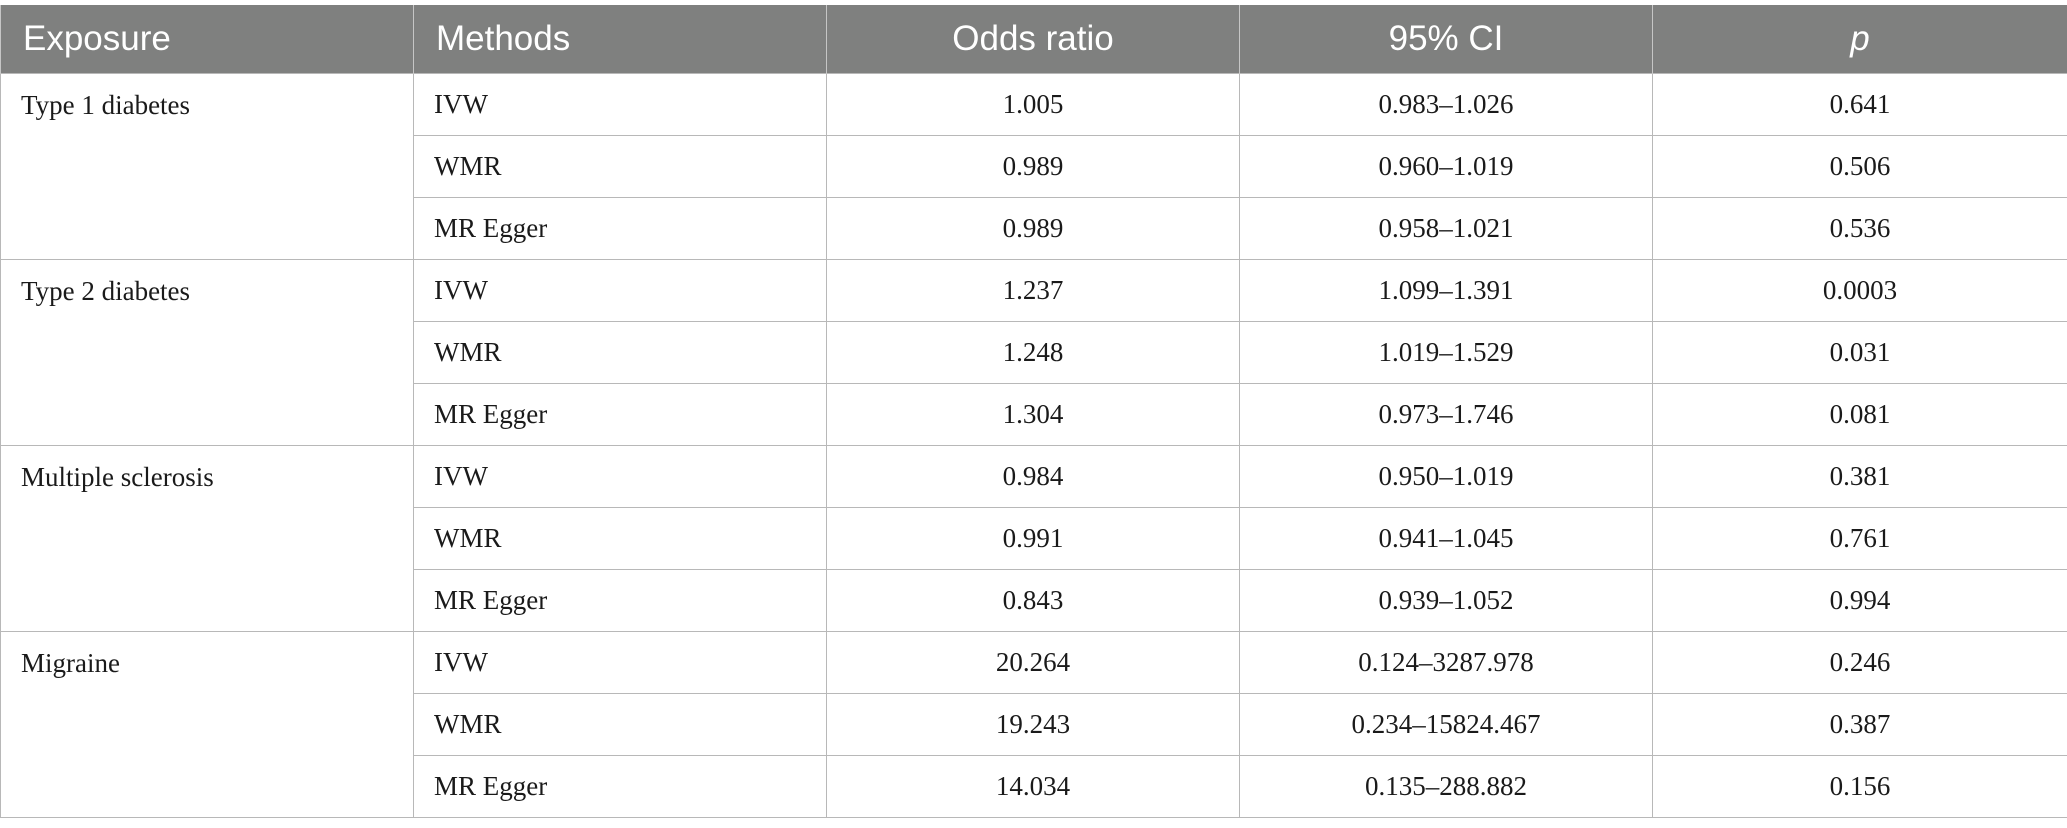 The height and width of the screenshot is (828, 2067). Describe the element at coordinates (1446, 39) in the screenshot. I see `header-ci: 95% CI` at that location.